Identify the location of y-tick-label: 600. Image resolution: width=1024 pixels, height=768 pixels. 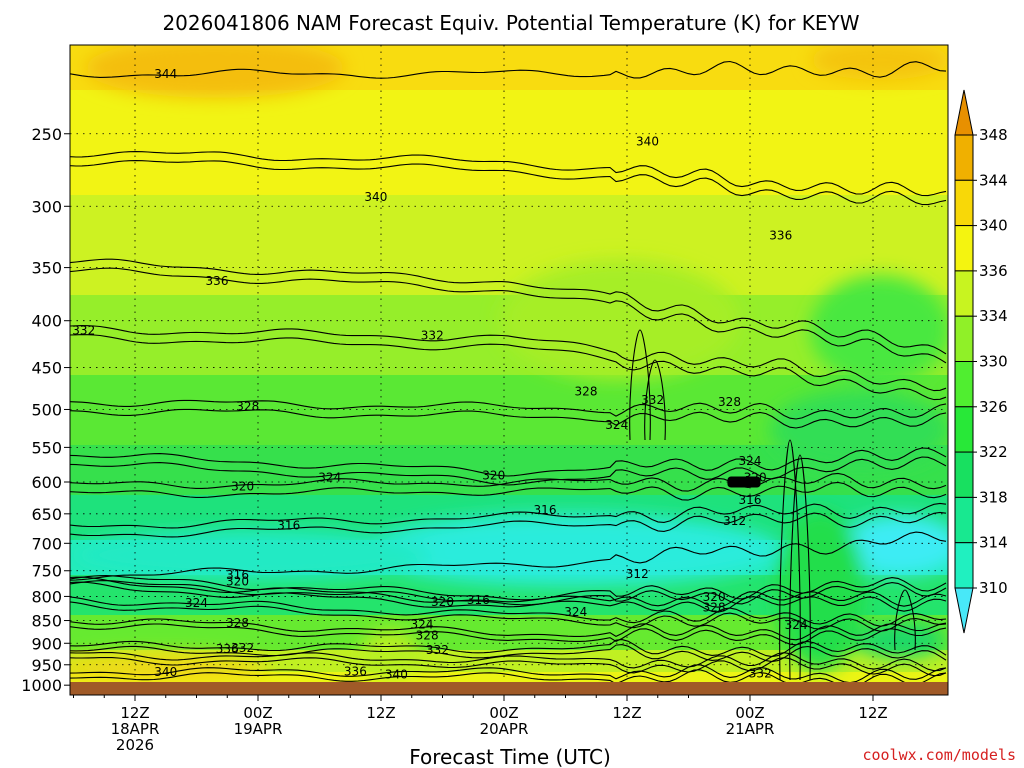
(46, 482).